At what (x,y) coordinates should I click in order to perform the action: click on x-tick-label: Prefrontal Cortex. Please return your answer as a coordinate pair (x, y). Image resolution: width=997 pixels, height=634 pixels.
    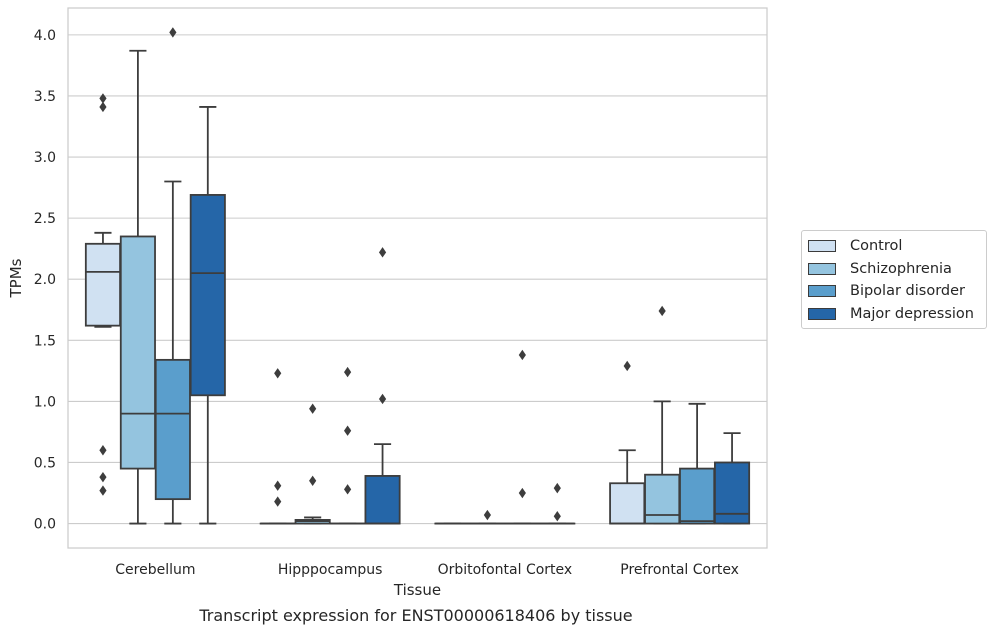
    Looking at the image, I should click on (679, 570).